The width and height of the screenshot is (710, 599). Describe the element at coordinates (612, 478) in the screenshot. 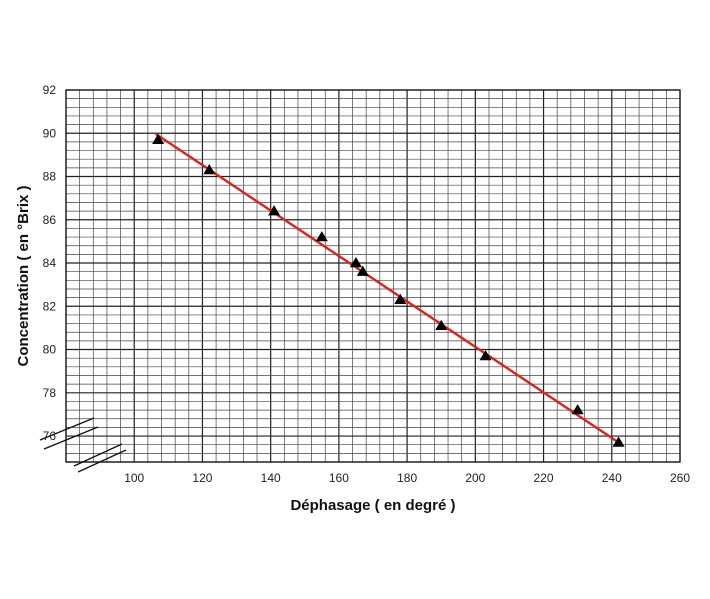

I see `x-tick-label: 240` at that location.